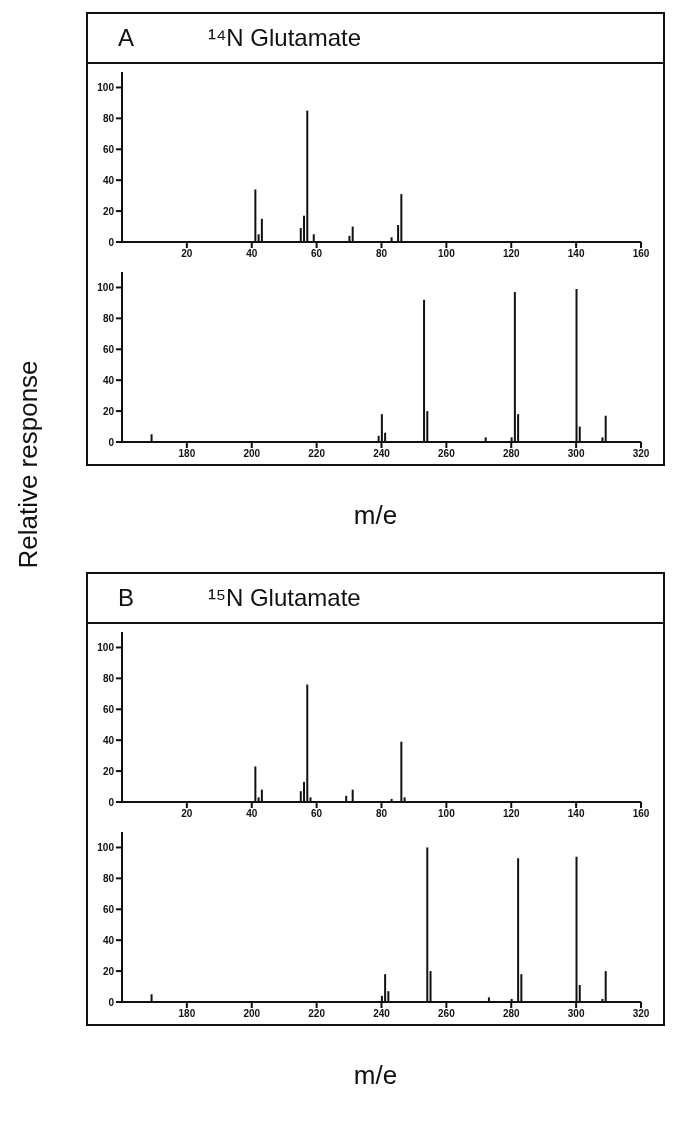 The image size is (677, 1130). I want to click on chart-title: B, so click(126, 598).